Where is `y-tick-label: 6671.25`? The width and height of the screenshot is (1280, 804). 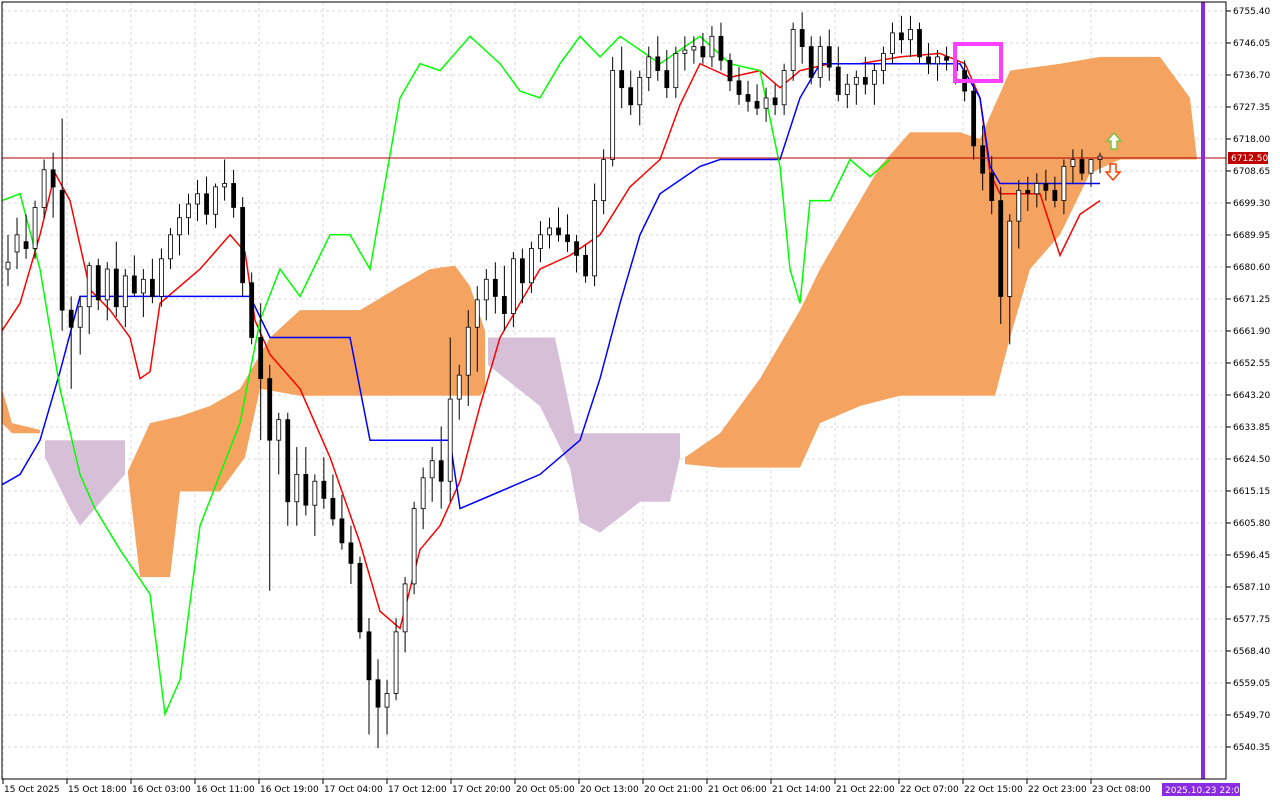 y-tick-label: 6671.25 is located at coordinates (1251, 300).